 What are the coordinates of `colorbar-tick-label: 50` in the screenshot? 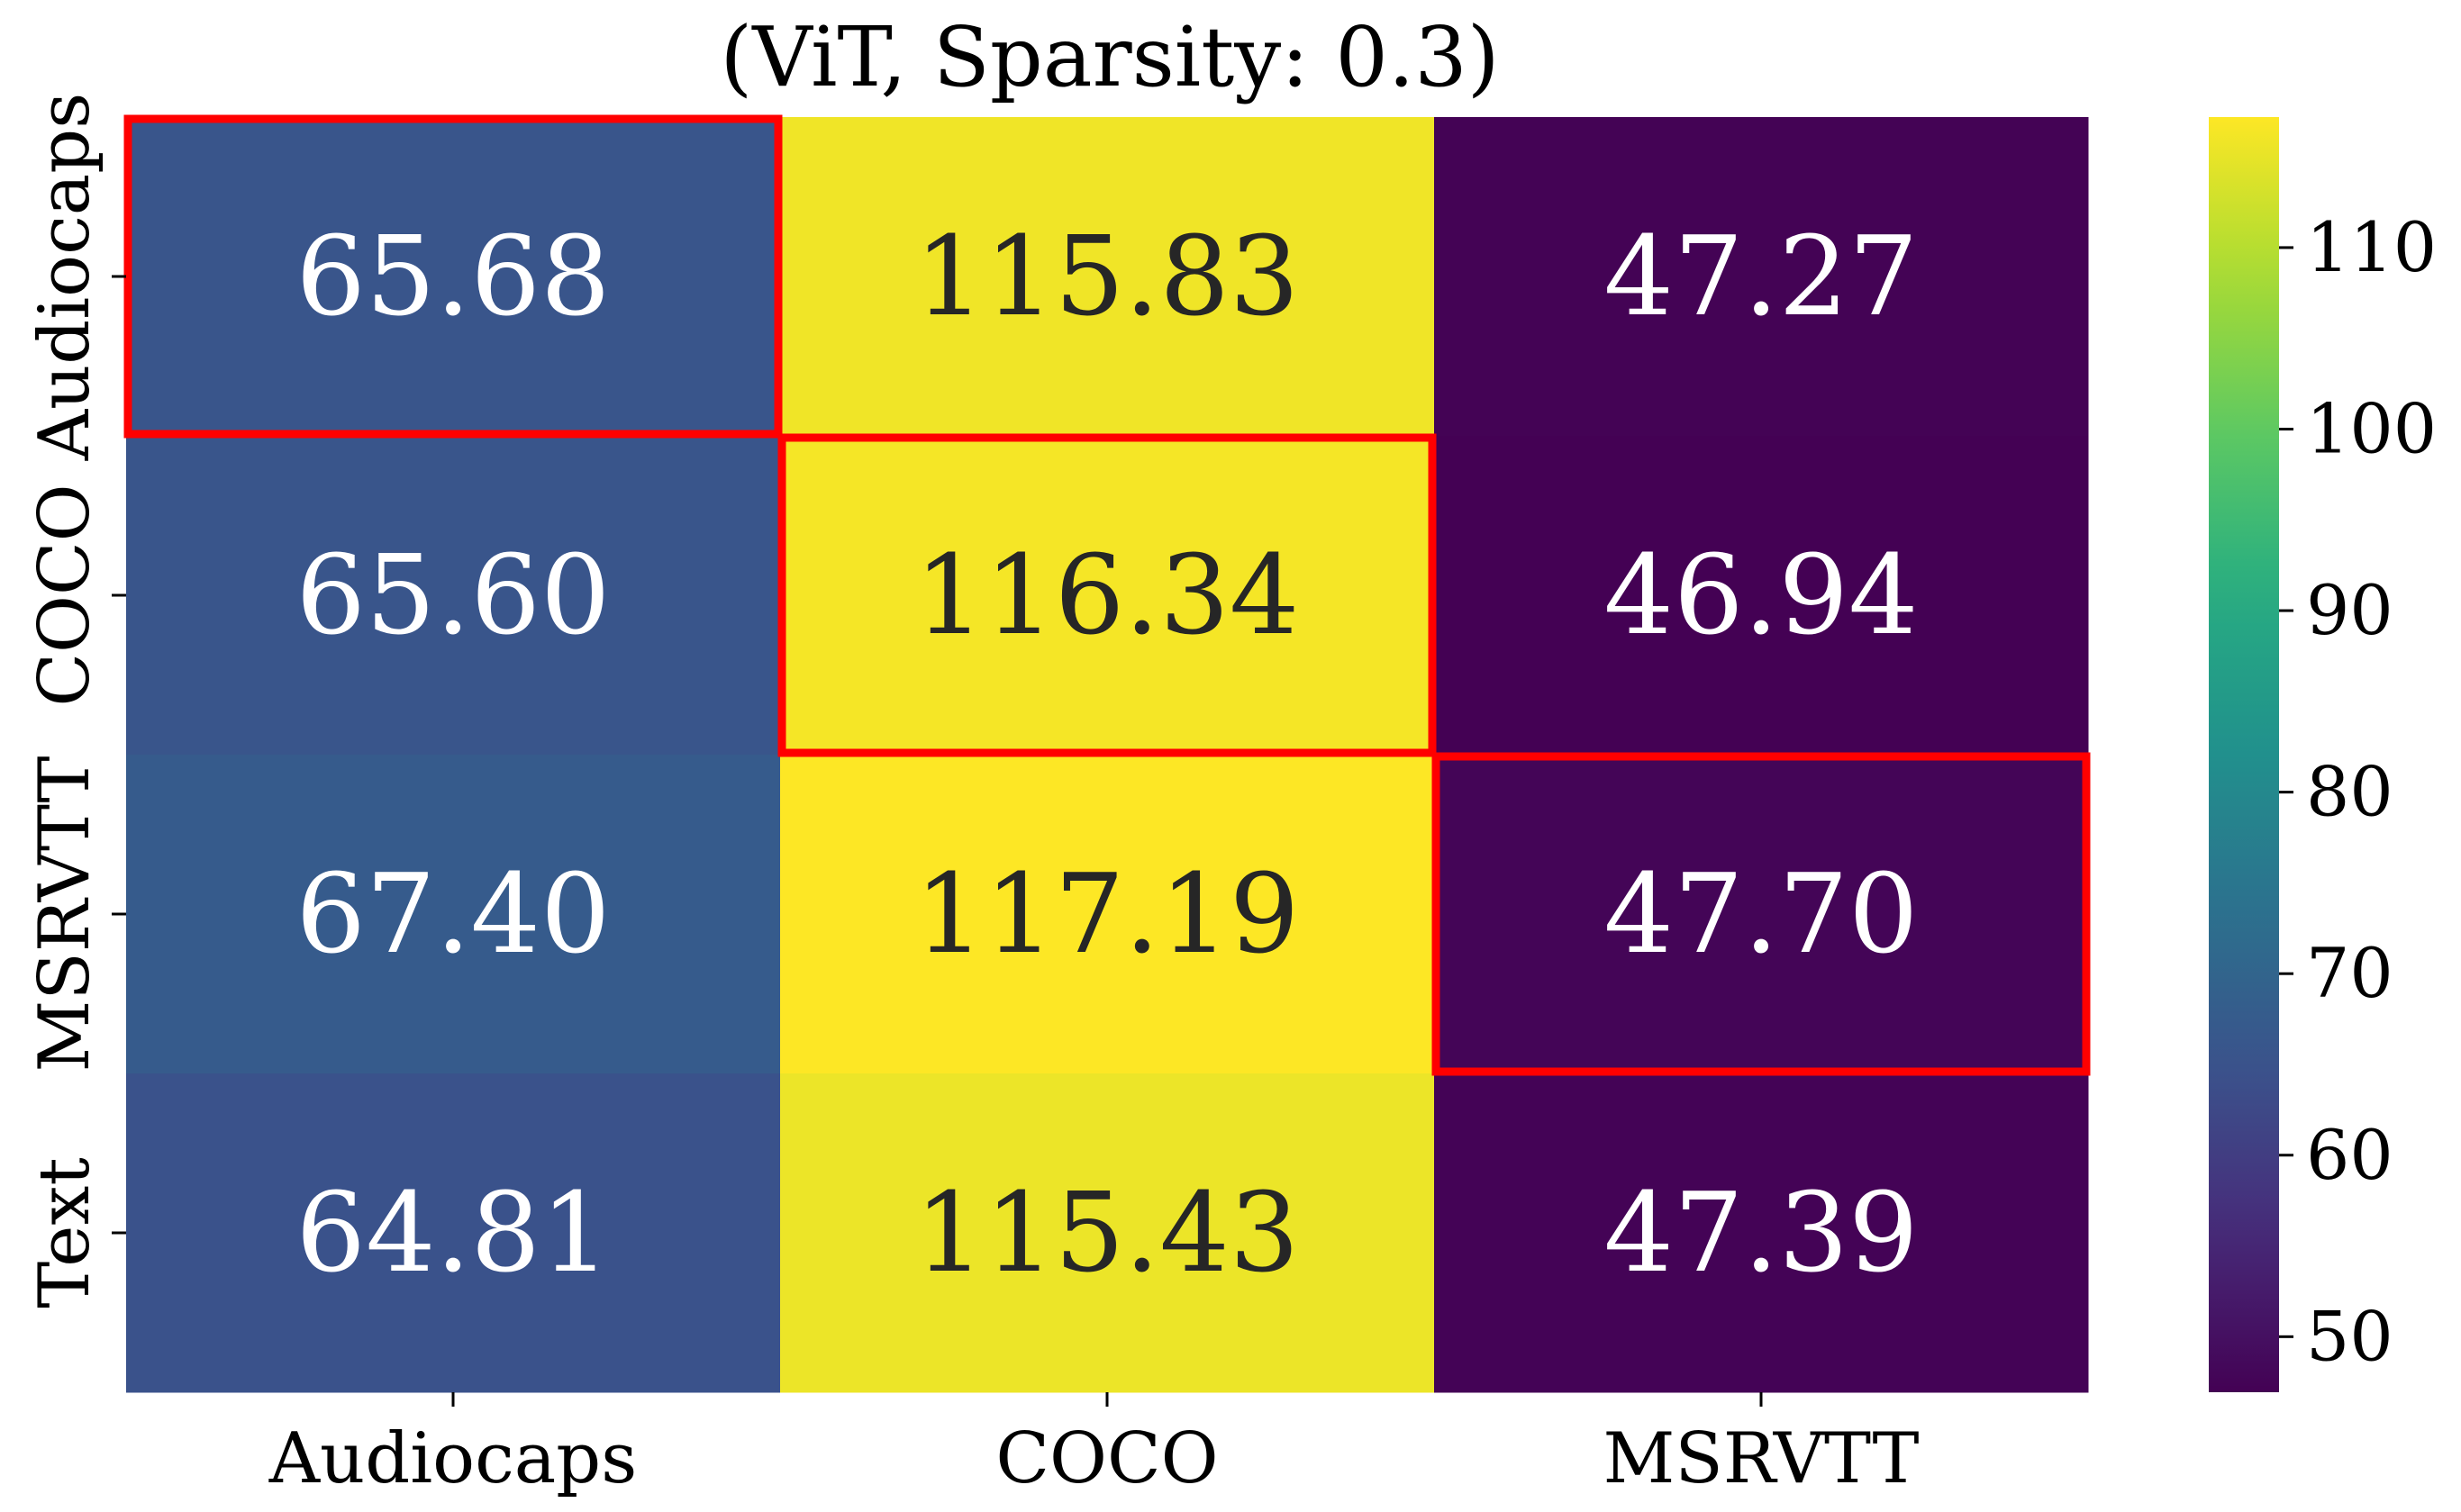 It's located at (2349, 1336).